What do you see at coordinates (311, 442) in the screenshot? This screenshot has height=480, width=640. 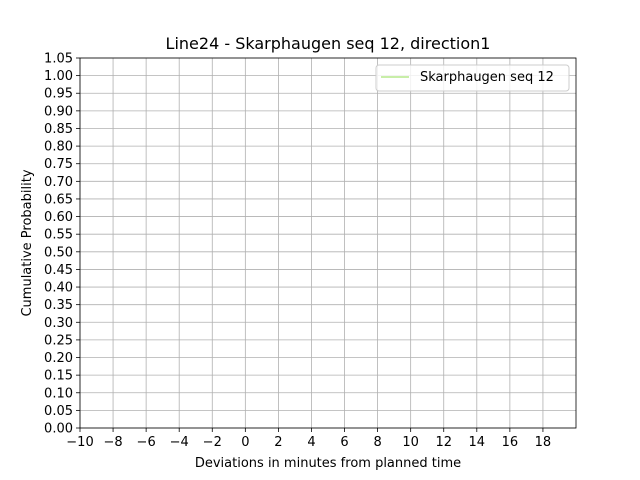 I see `x-tick-label: 4` at bounding box center [311, 442].